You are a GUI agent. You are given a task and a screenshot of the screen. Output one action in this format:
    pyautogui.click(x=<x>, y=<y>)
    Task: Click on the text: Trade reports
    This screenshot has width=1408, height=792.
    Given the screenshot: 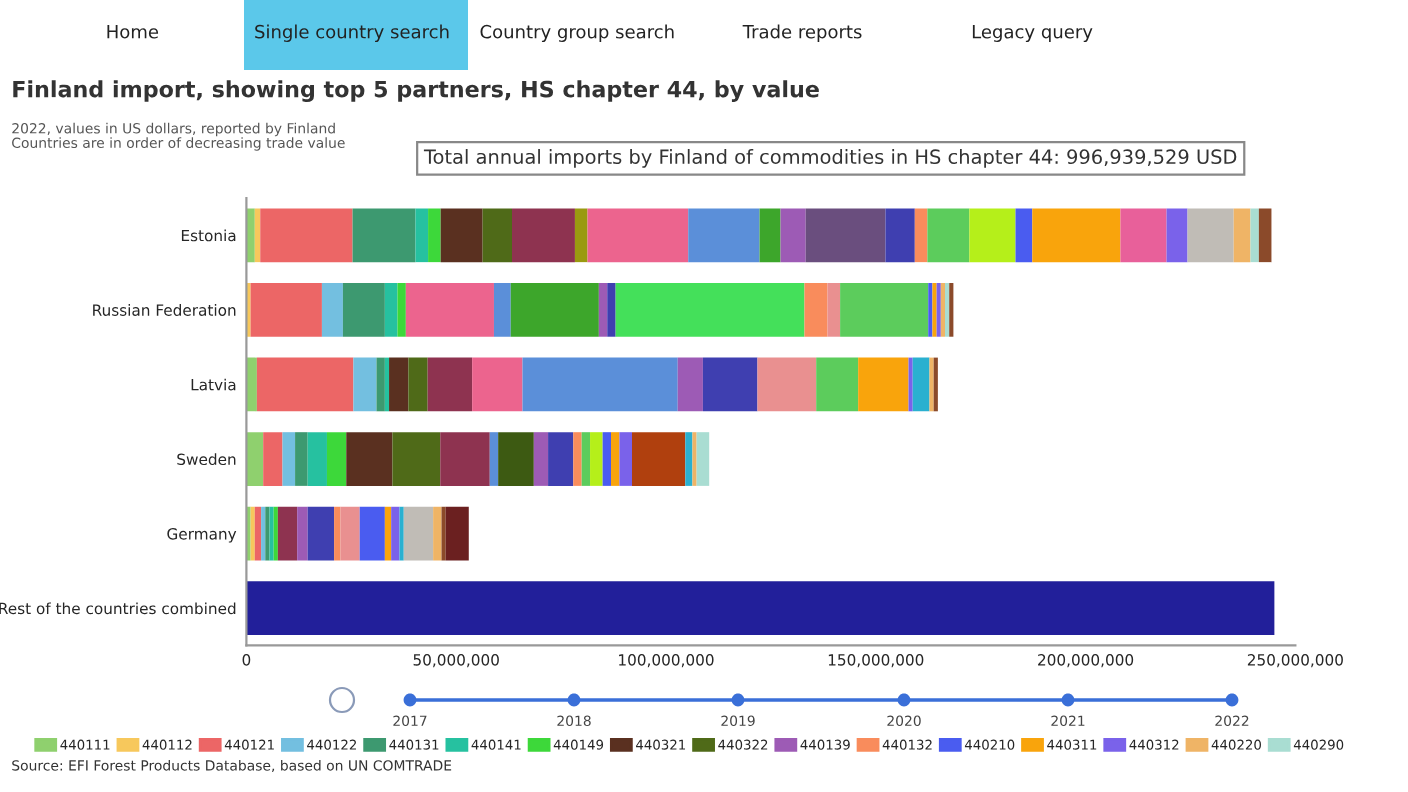 What is the action you would take?
    pyautogui.click(x=802, y=33)
    